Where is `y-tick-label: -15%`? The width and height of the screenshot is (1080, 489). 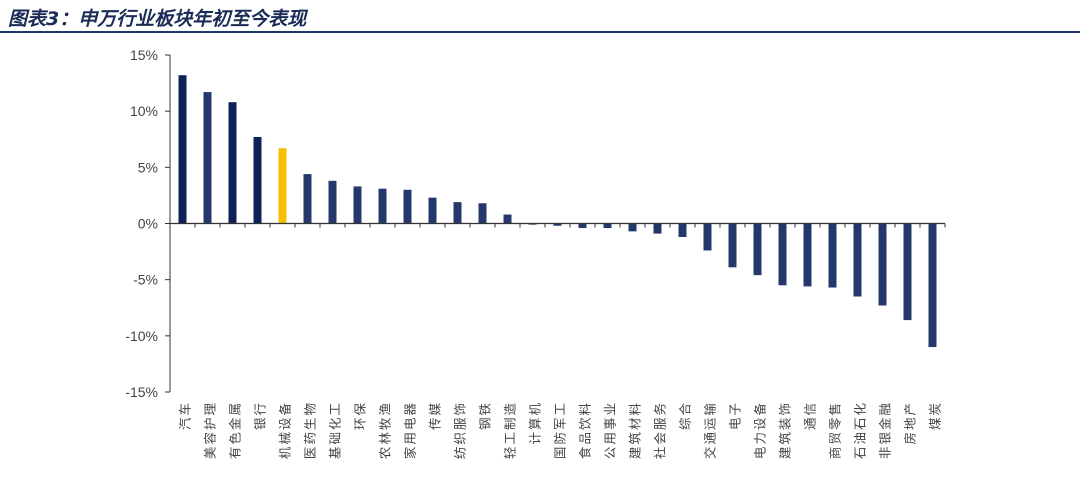 y-tick-label: -15% is located at coordinates (141, 392).